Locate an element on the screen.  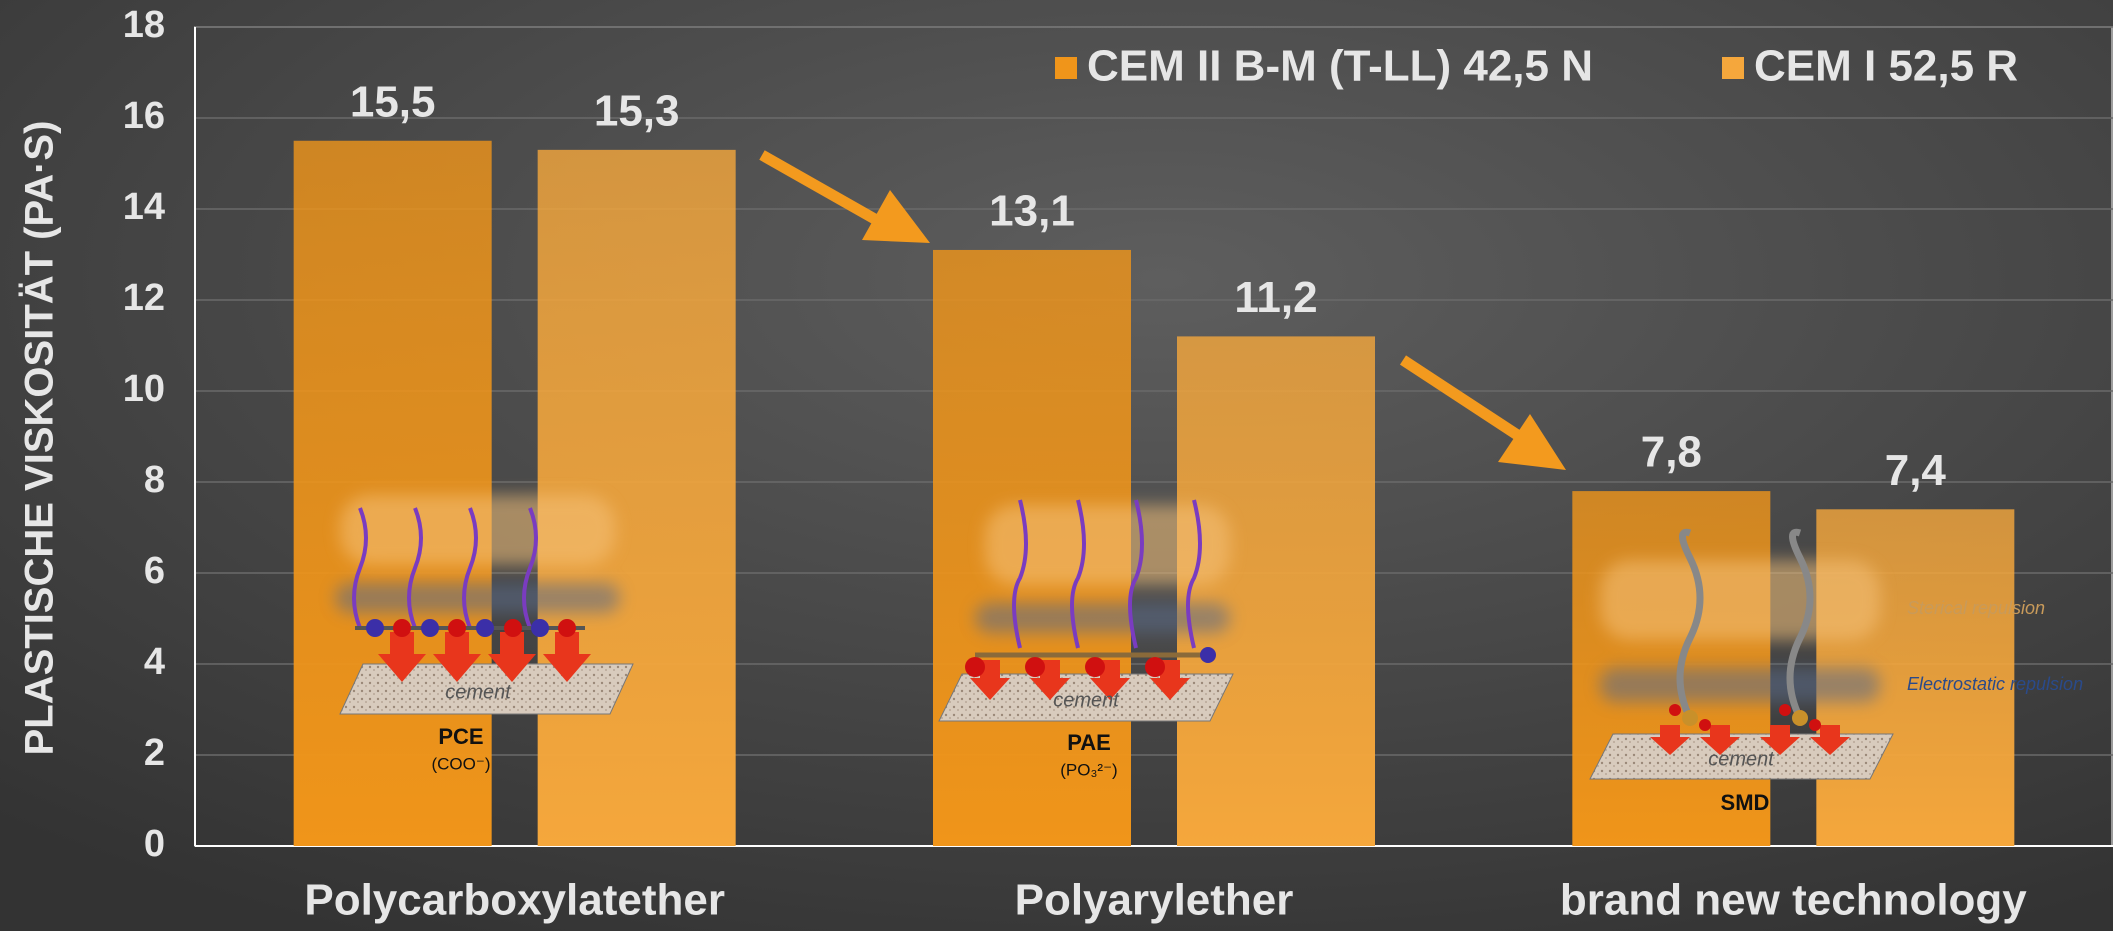
y-tick-label: 0 is located at coordinates (154, 844).